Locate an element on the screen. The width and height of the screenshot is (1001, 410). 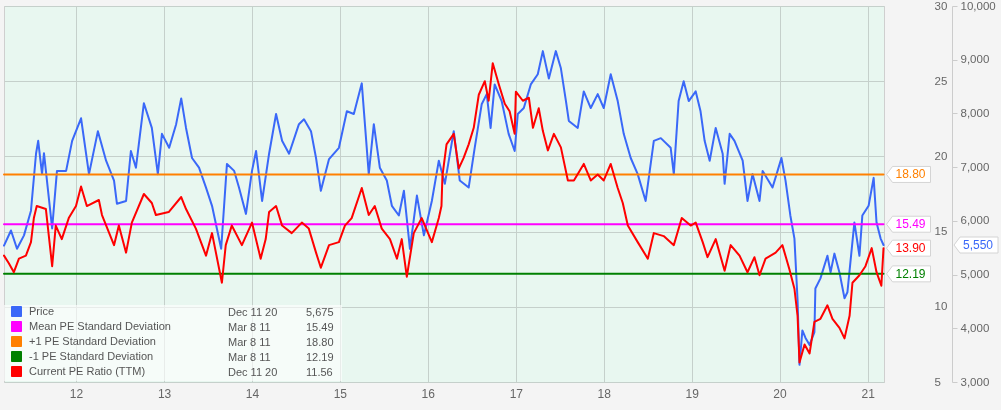
legend-label: Current PE Ratio (TTM) is located at coordinates (87, 370).